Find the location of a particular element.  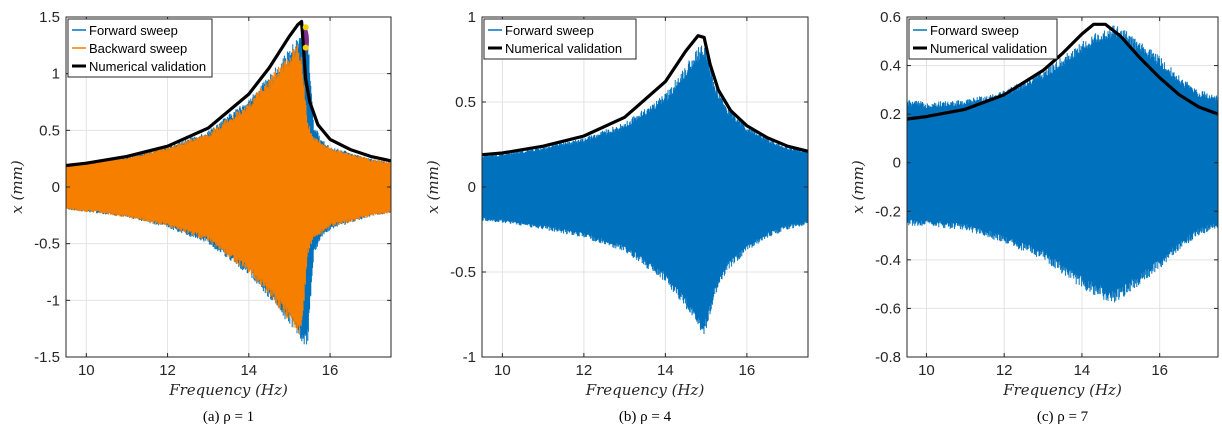

y-tick-label: -0.4 is located at coordinates (888, 260).